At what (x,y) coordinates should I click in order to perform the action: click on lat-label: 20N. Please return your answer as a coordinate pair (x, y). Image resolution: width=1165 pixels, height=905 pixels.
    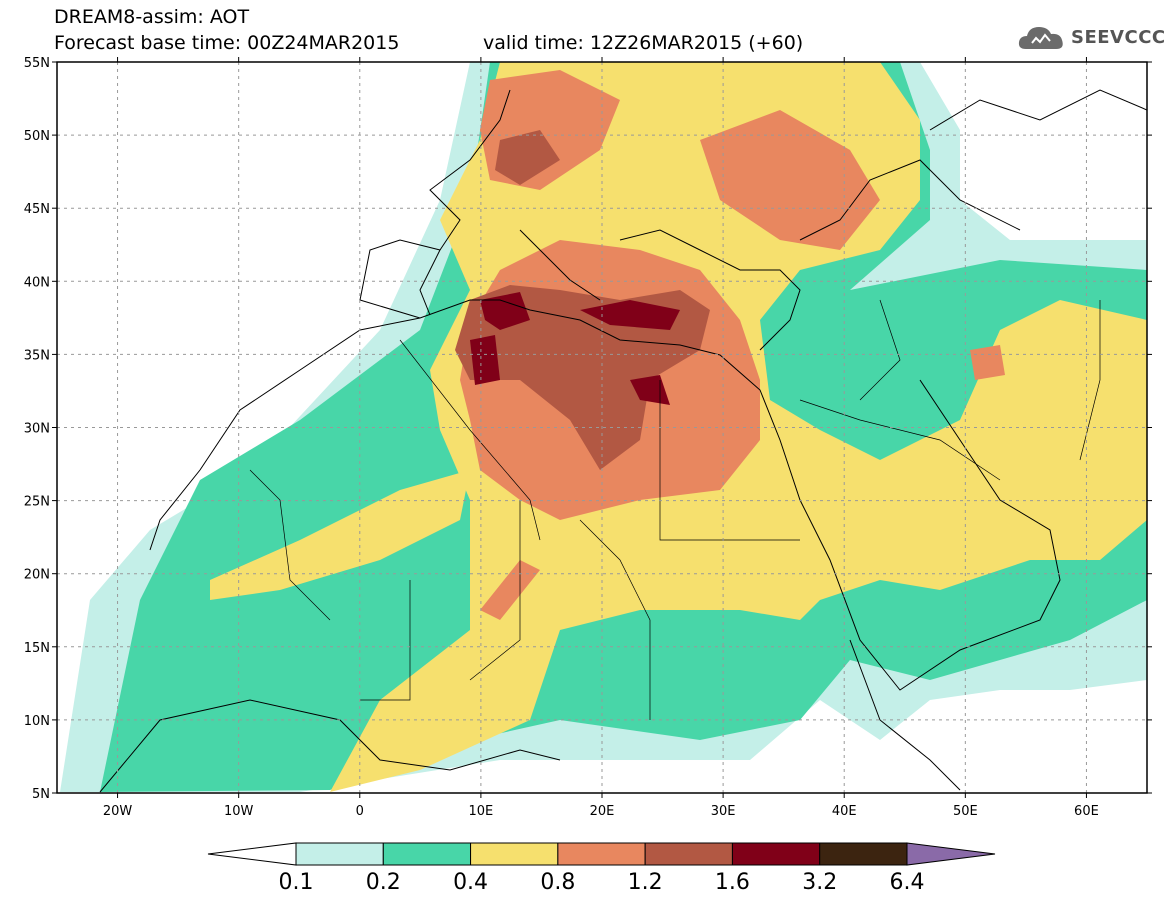
    Looking at the image, I should click on (37, 575).